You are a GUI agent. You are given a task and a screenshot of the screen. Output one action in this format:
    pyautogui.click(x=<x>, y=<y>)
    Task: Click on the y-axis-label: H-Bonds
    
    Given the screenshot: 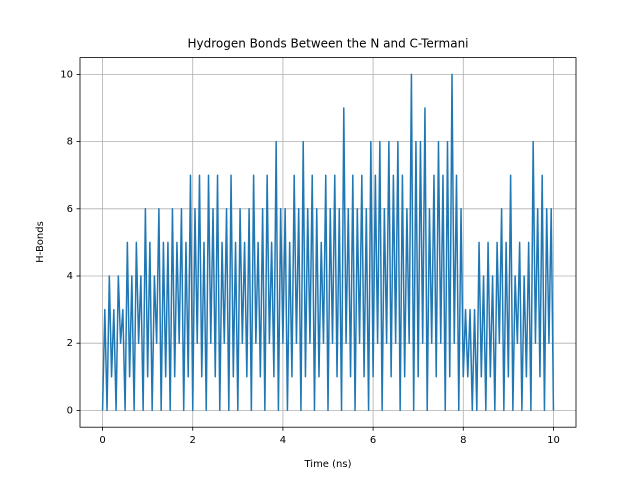 What is the action you would take?
    pyautogui.click(x=40, y=242)
    